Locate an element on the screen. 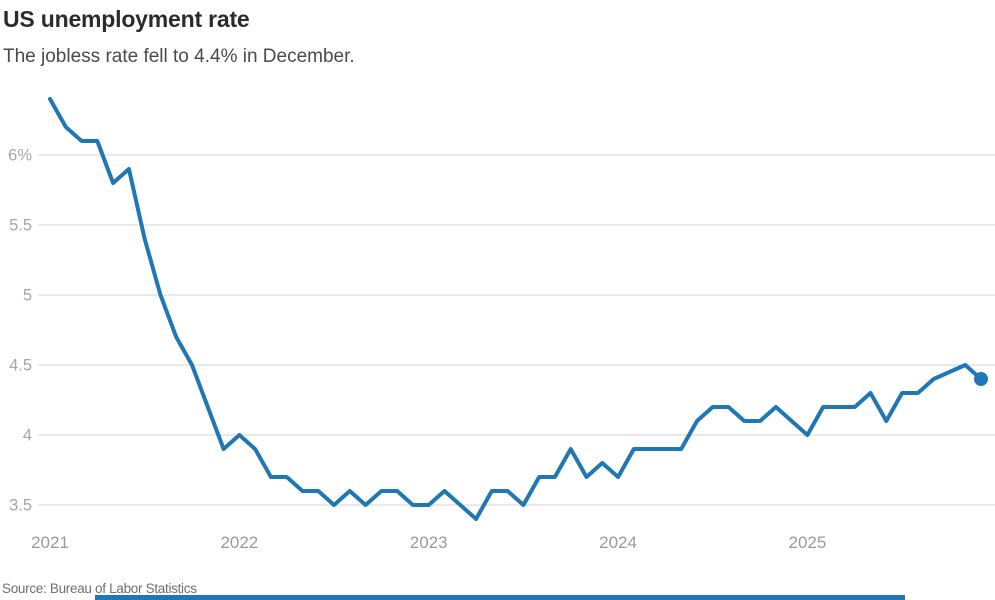  x-tick-label: 2025 is located at coordinates (808, 542).